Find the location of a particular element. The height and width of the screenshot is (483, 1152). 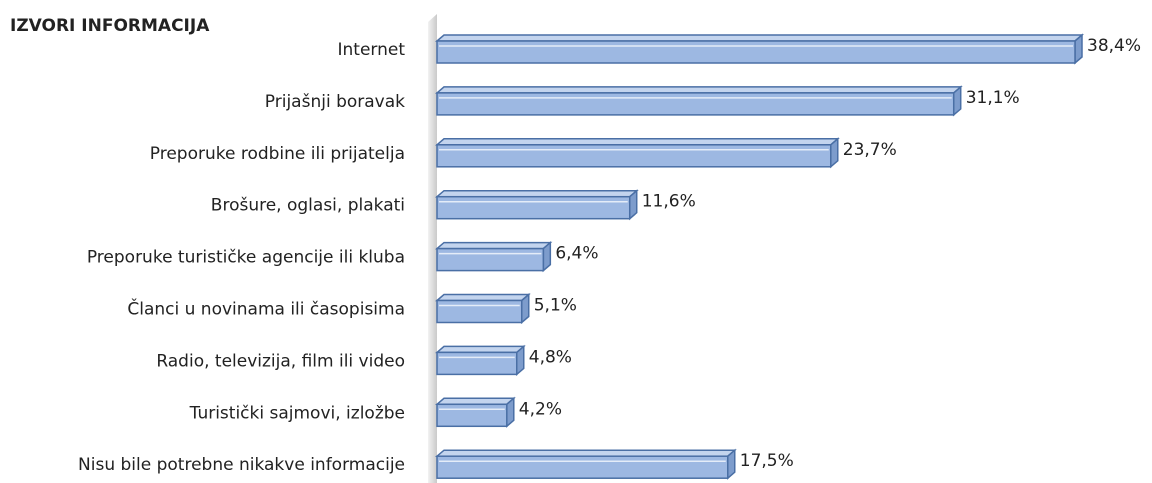

category-label: Članci u novinama ili časopisima is located at coordinates (266, 309).